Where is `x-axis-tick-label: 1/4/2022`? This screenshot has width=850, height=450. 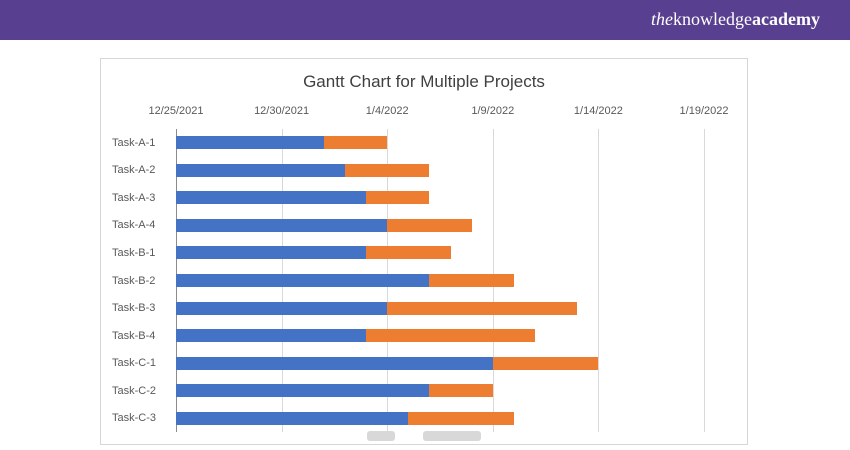
x-axis-tick-label: 1/4/2022 is located at coordinates (387, 111).